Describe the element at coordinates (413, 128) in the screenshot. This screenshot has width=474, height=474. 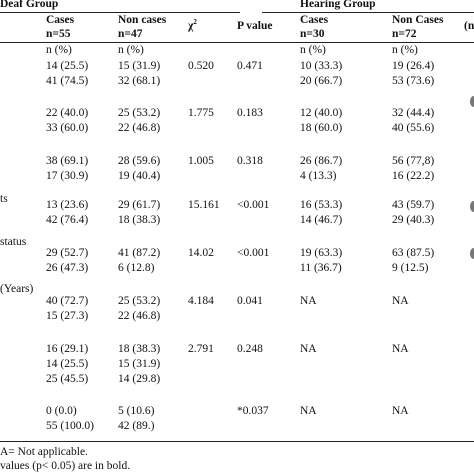
I see `table-cell-hear-noncases: 40 (55.6)` at that location.